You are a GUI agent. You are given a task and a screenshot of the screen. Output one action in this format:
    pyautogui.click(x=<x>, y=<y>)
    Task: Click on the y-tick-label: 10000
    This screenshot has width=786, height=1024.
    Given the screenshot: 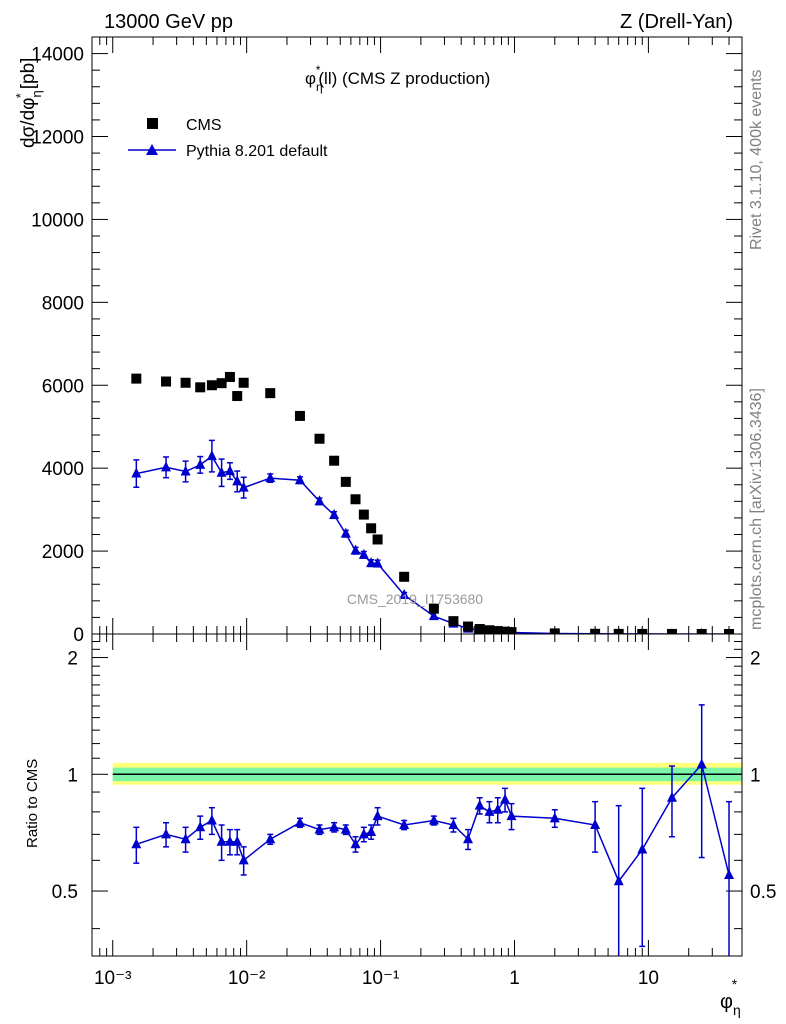 What is the action you would take?
    pyautogui.click(x=57, y=220)
    